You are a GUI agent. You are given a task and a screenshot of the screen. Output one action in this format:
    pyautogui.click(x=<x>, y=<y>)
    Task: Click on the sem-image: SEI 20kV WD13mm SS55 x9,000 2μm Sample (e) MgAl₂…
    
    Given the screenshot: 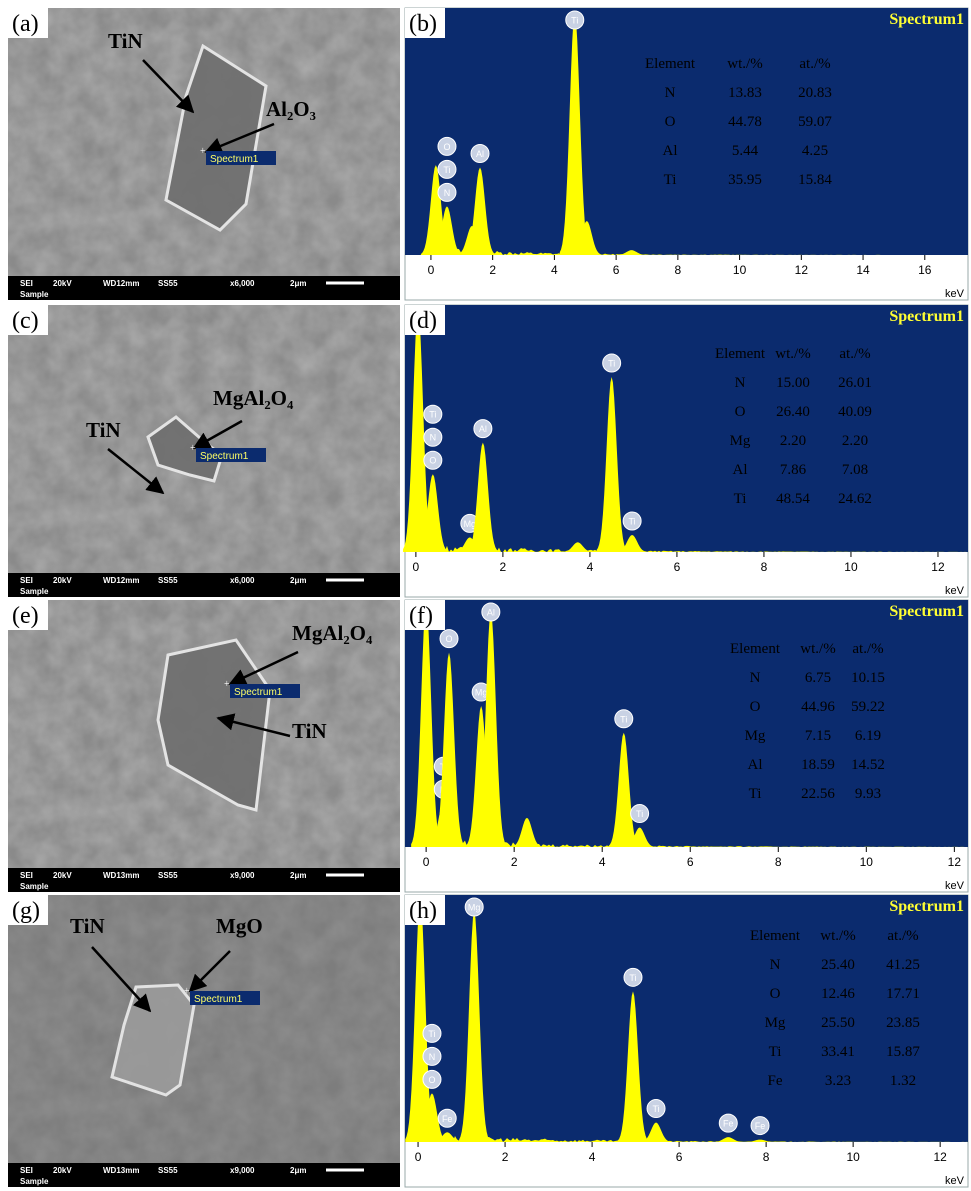 What is the action you would take?
    pyautogui.click(x=204, y=746)
    